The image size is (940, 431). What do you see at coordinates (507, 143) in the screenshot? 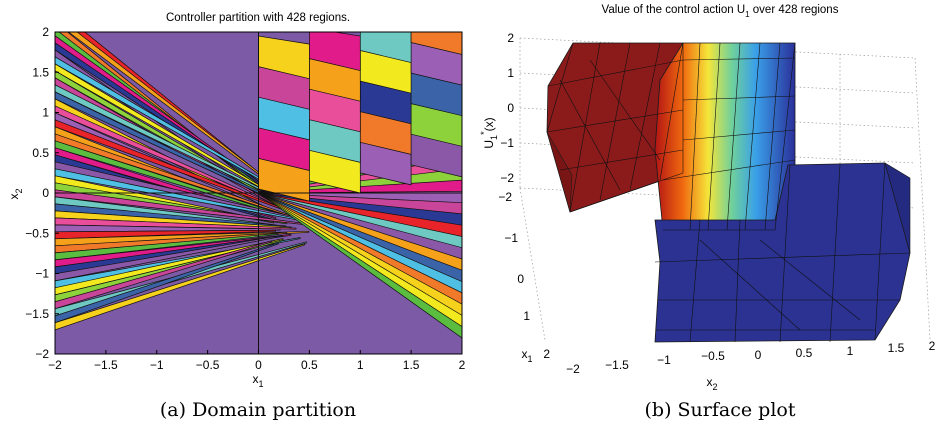
I see `ztick: −1` at bounding box center [507, 143].